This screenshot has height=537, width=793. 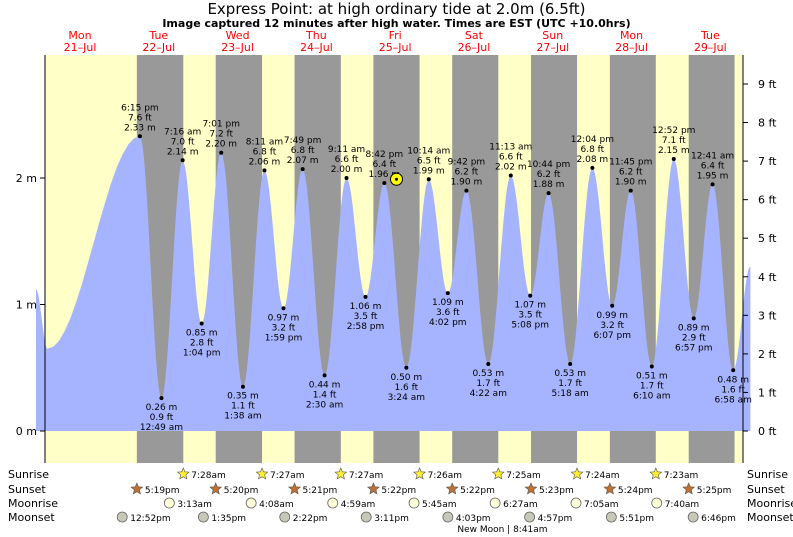 What do you see at coordinates (767, 354) in the screenshot?
I see `right-tick-label: 2 ft` at bounding box center [767, 354].